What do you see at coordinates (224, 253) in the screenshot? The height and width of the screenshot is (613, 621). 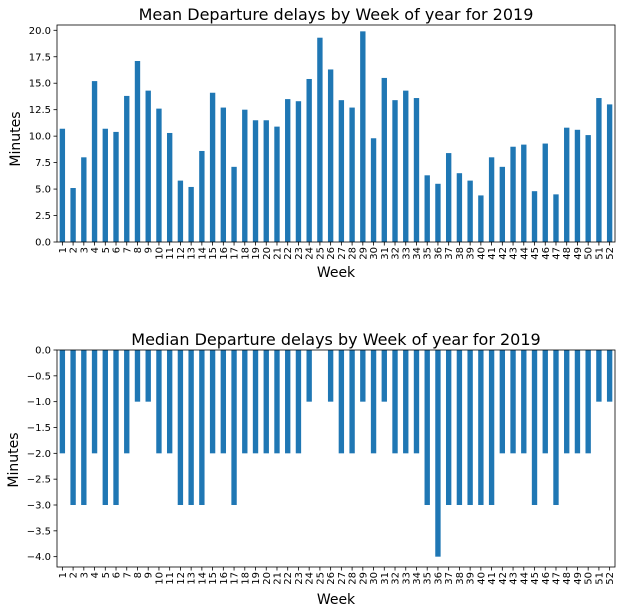 I see `x-tick-label: 16` at bounding box center [224, 253].